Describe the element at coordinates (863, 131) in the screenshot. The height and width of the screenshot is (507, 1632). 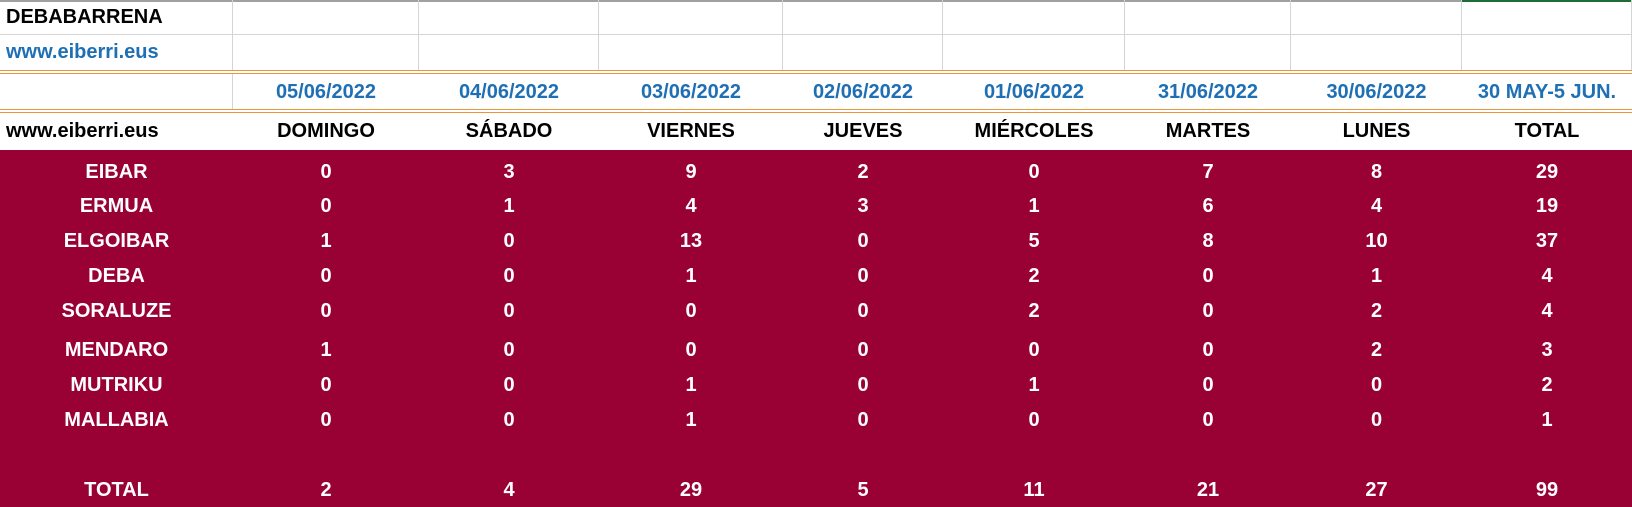
I see `day-header: JUEVES` at that location.